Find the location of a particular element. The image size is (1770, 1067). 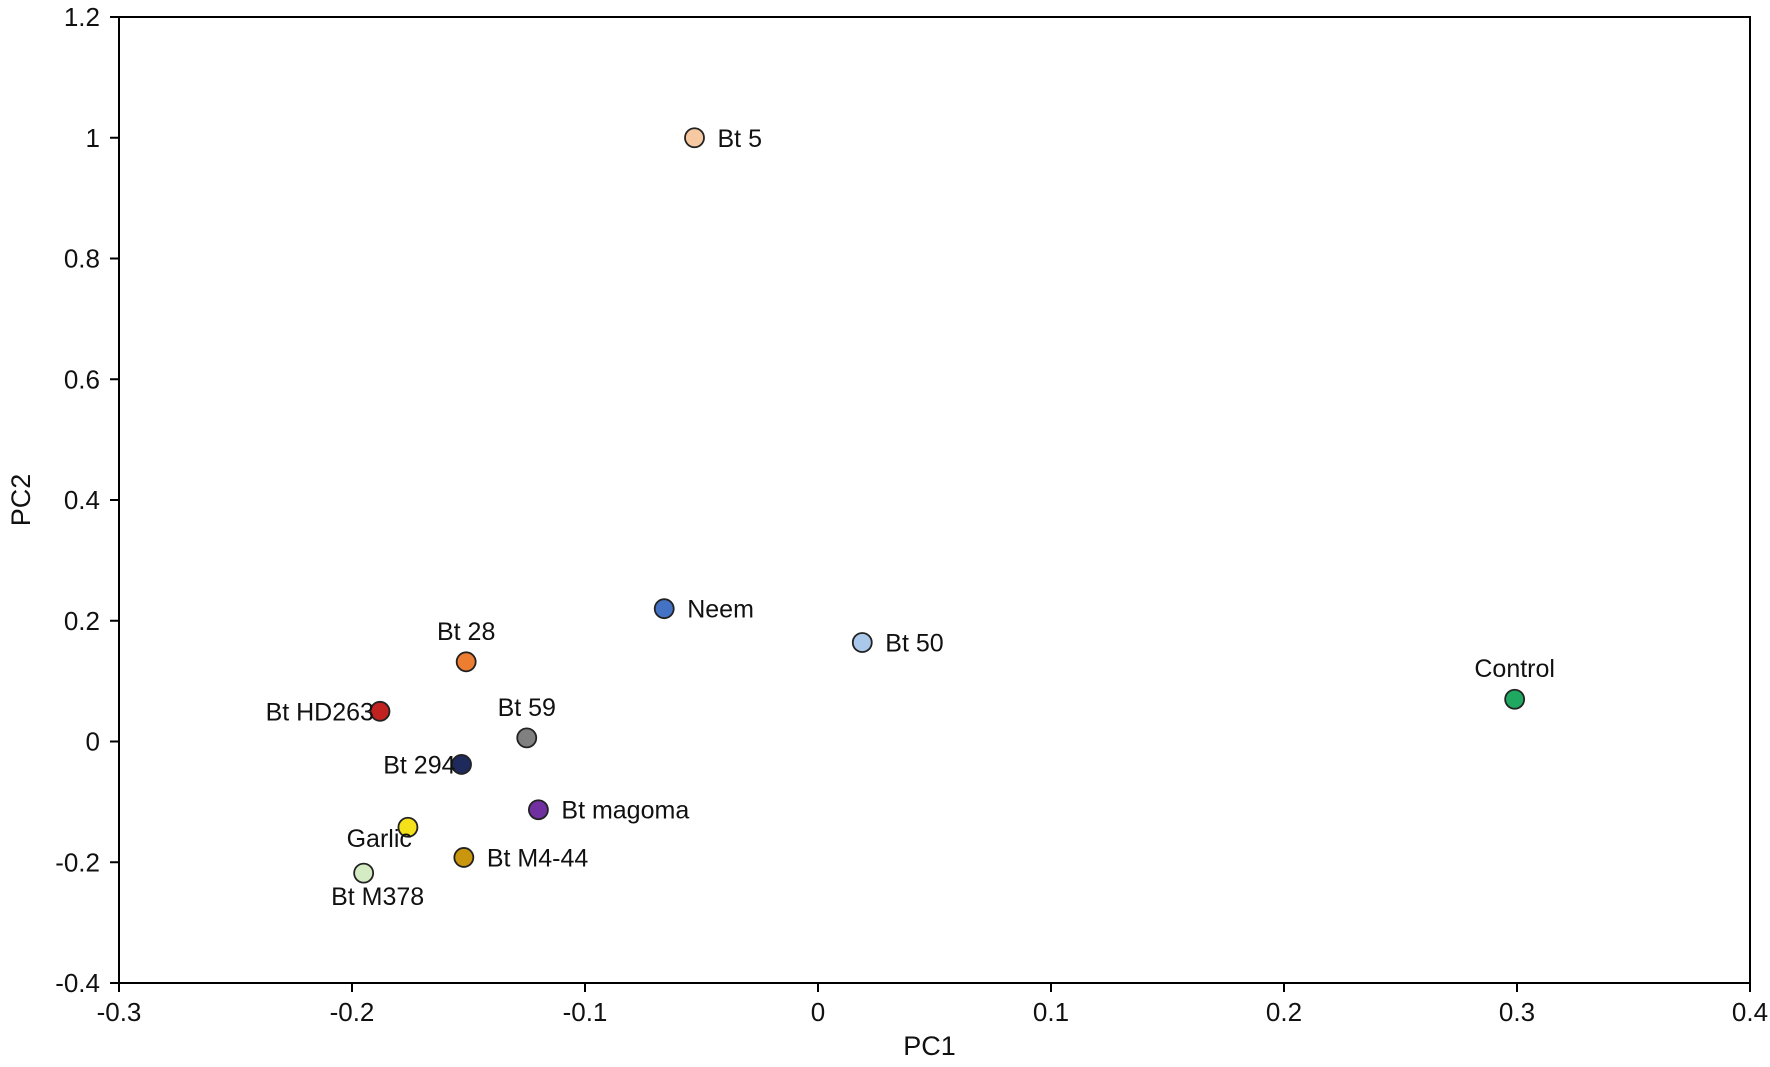

y-tick-label: 1 is located at coordinates (93, 138).